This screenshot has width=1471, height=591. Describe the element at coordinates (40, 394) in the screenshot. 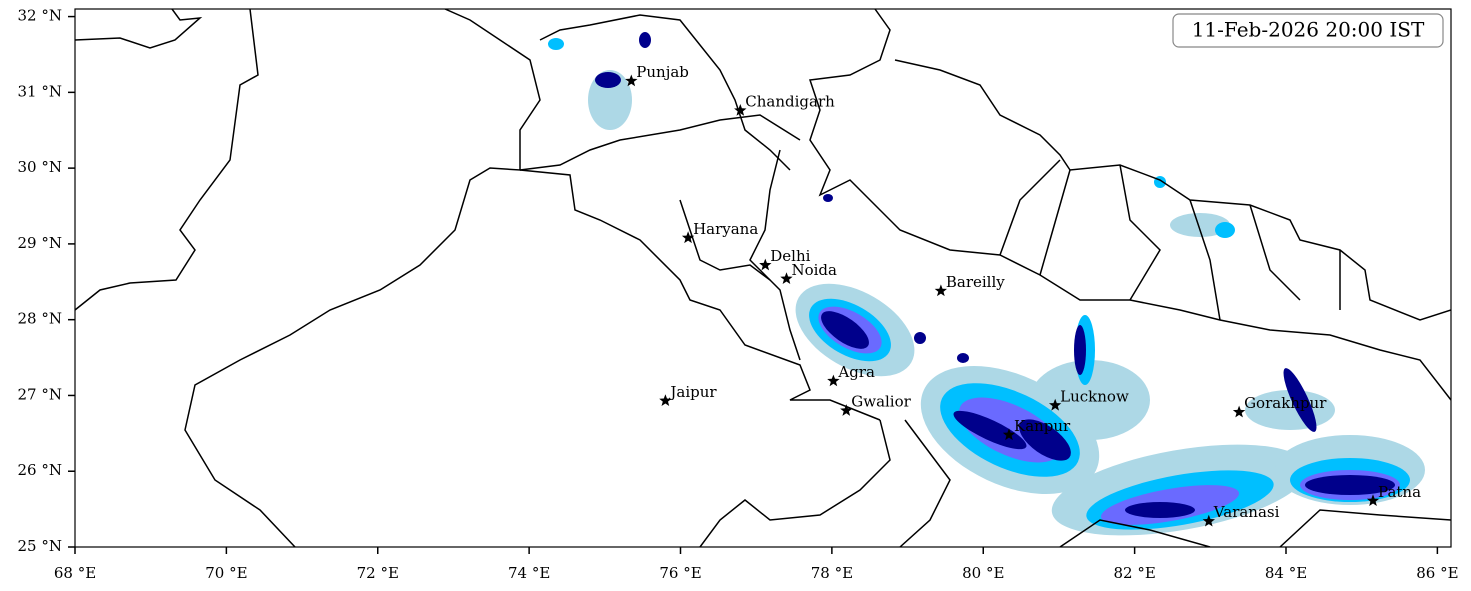

I see `y-tick-label: 27 °N` at that location.